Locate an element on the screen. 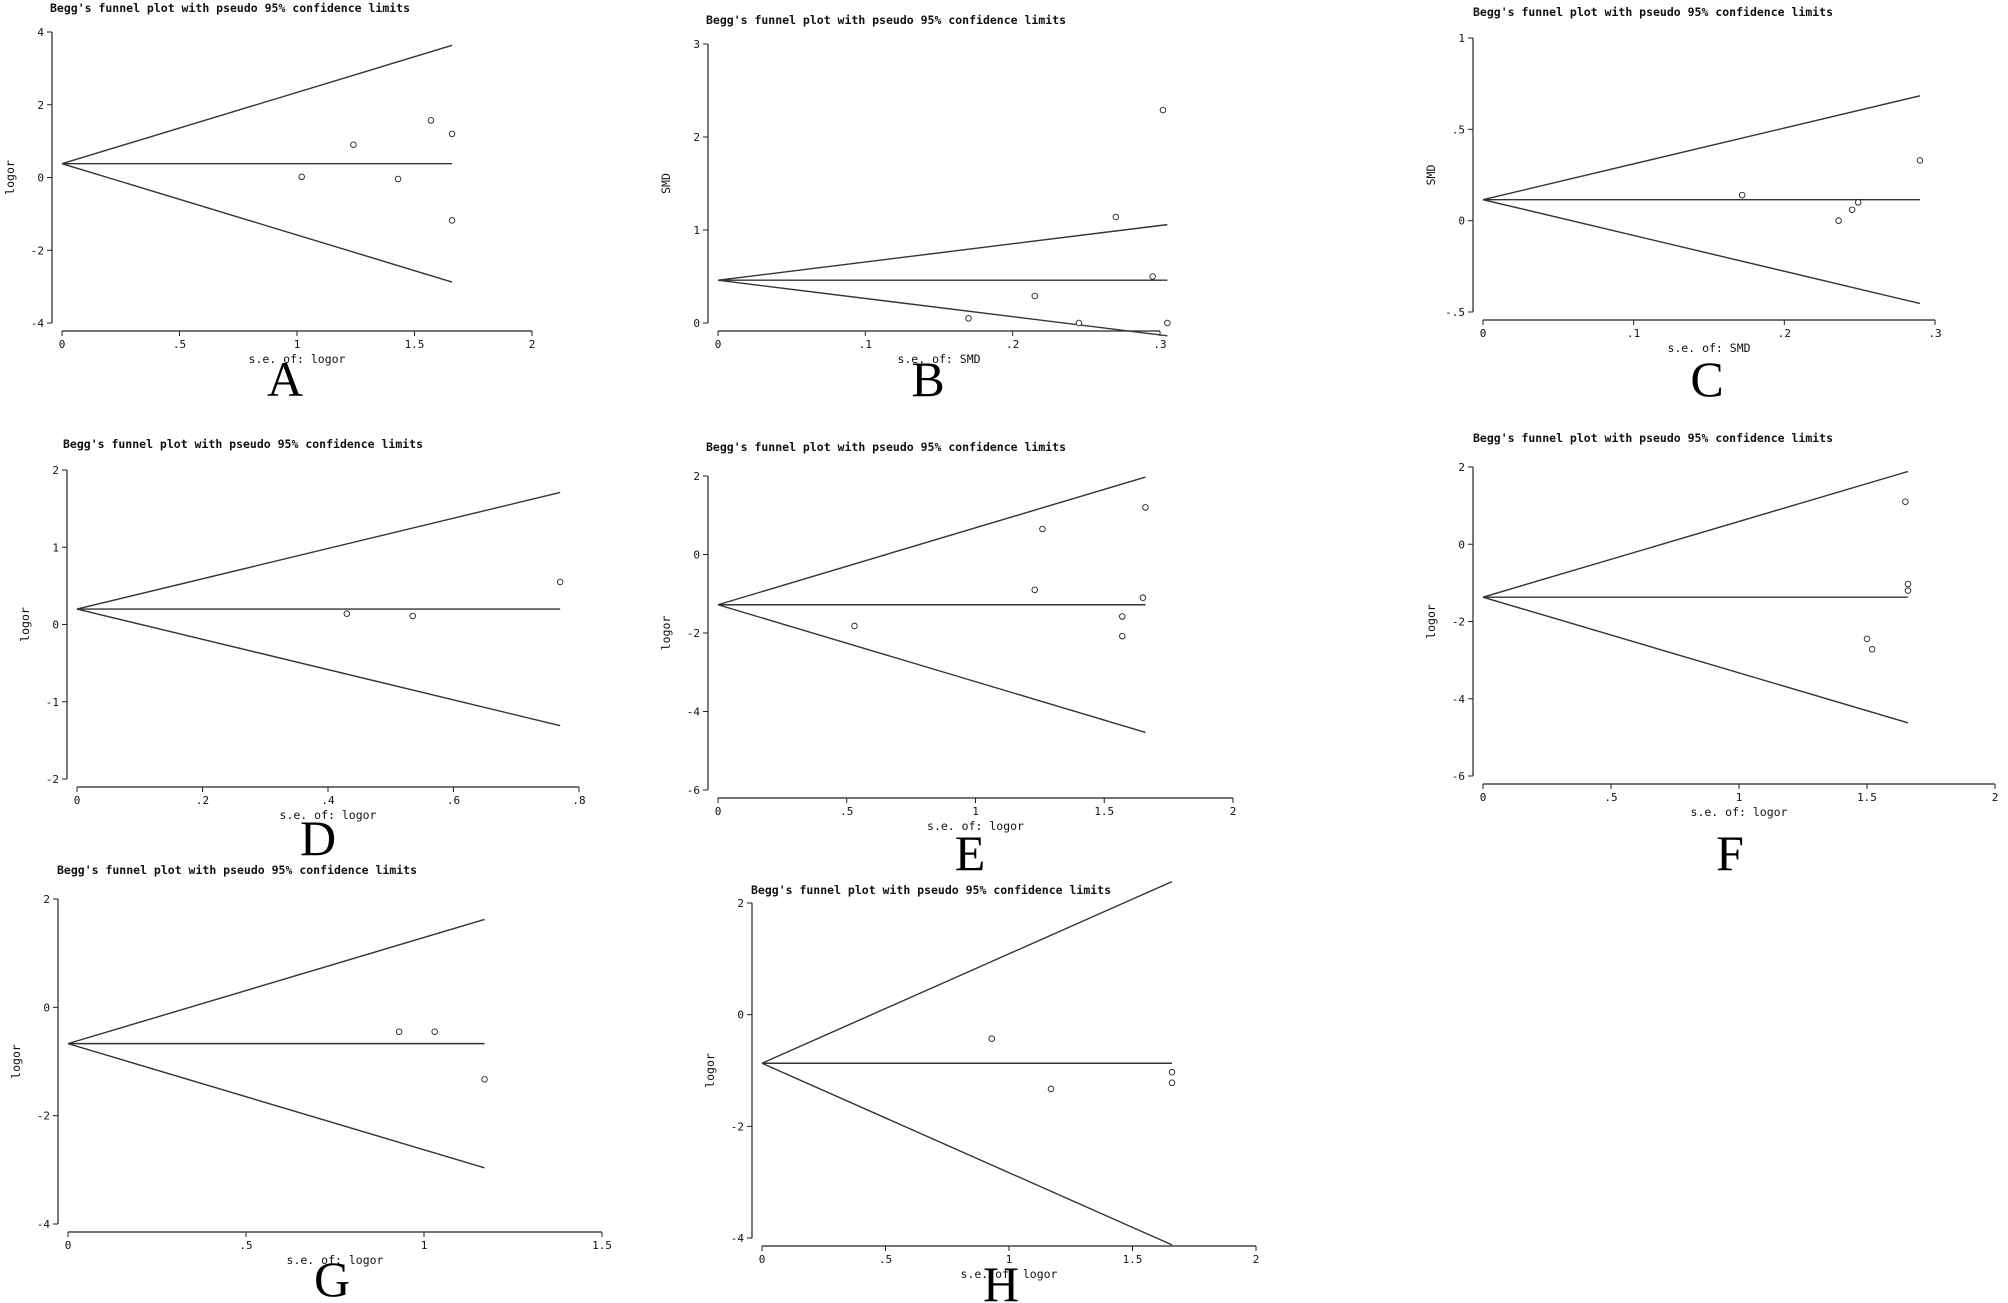  panel-label: B is located at coordinates (927, 379).